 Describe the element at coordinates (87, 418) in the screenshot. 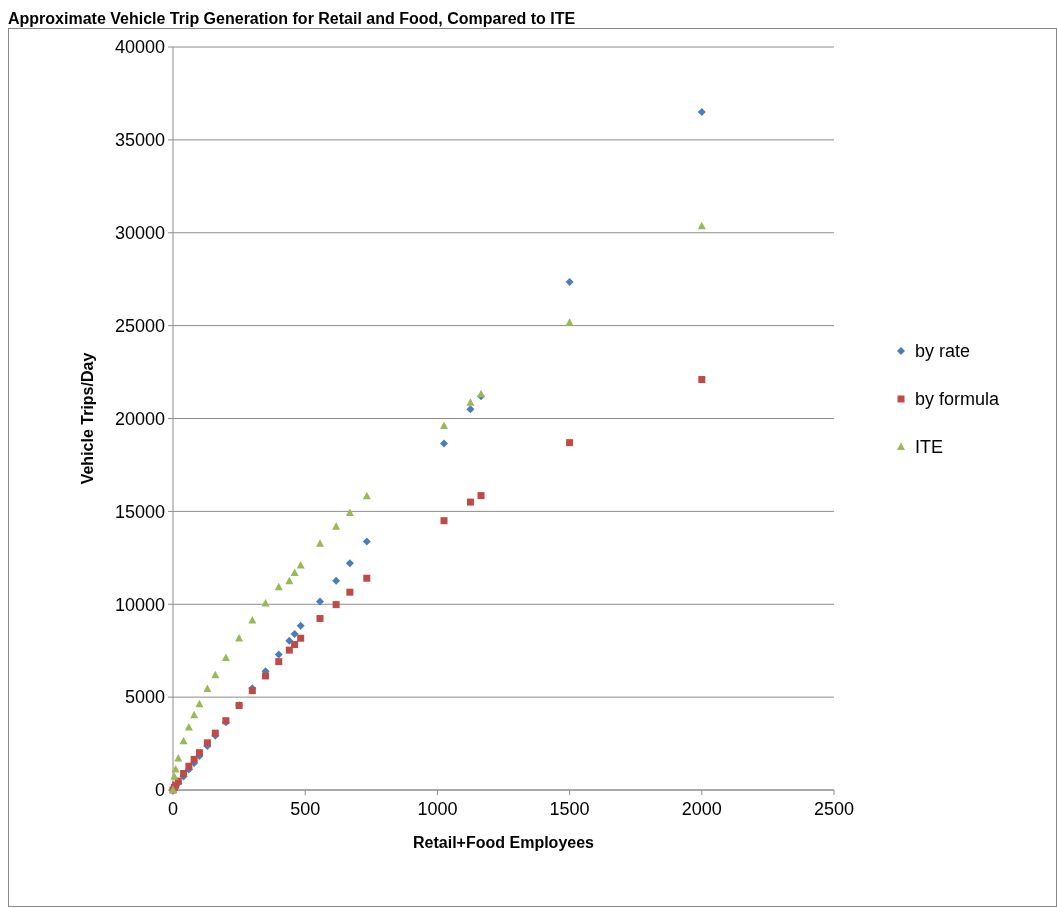

I see `y-axis-title: Vehicle Trips/Day` at that location.